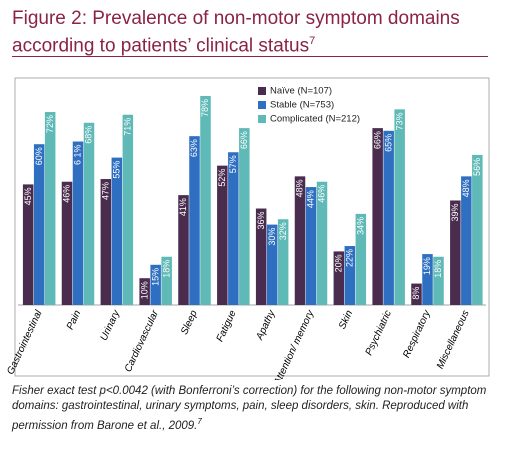 Image resolution: width=510 pixels, height=450 pixels. What do you see at coordinates (155, 277) in the screenshot?
I see `value-label: 15%` at bounding box center [155, 277].